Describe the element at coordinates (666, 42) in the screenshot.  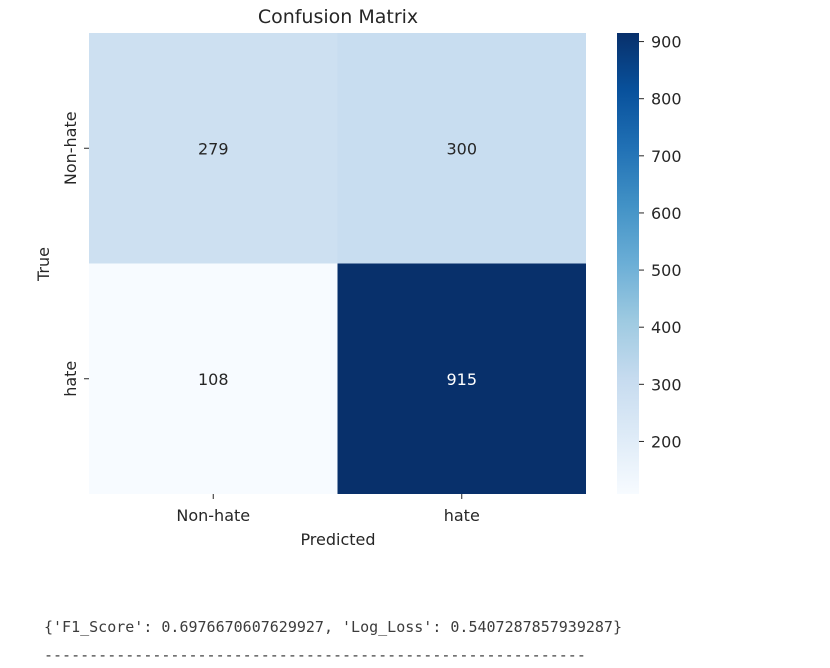
I see `colorbar-tick-label: 900` at that location.